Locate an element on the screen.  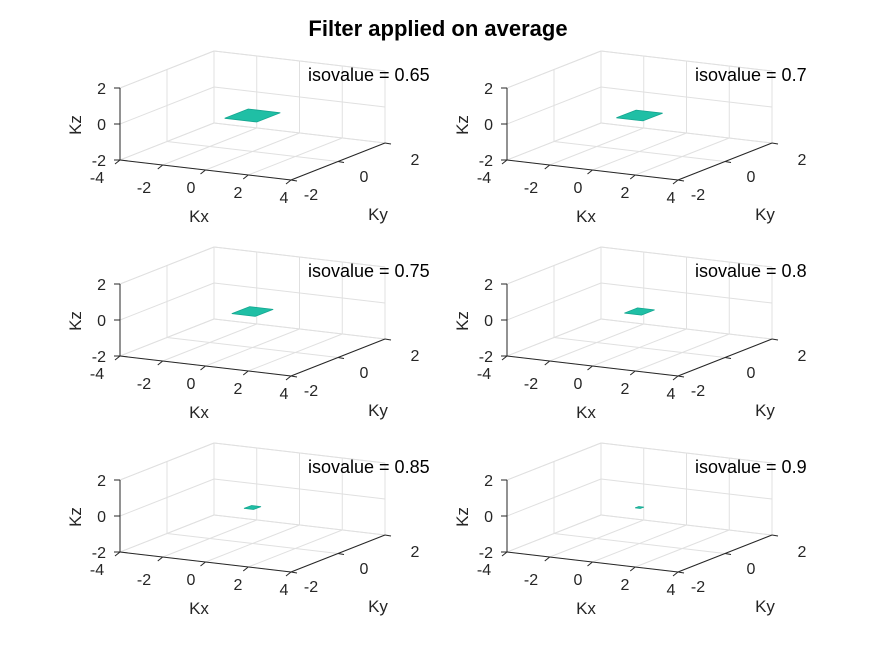
isovalue-annotation: isovalue = 0.9 is located at coordinates (751, 467).